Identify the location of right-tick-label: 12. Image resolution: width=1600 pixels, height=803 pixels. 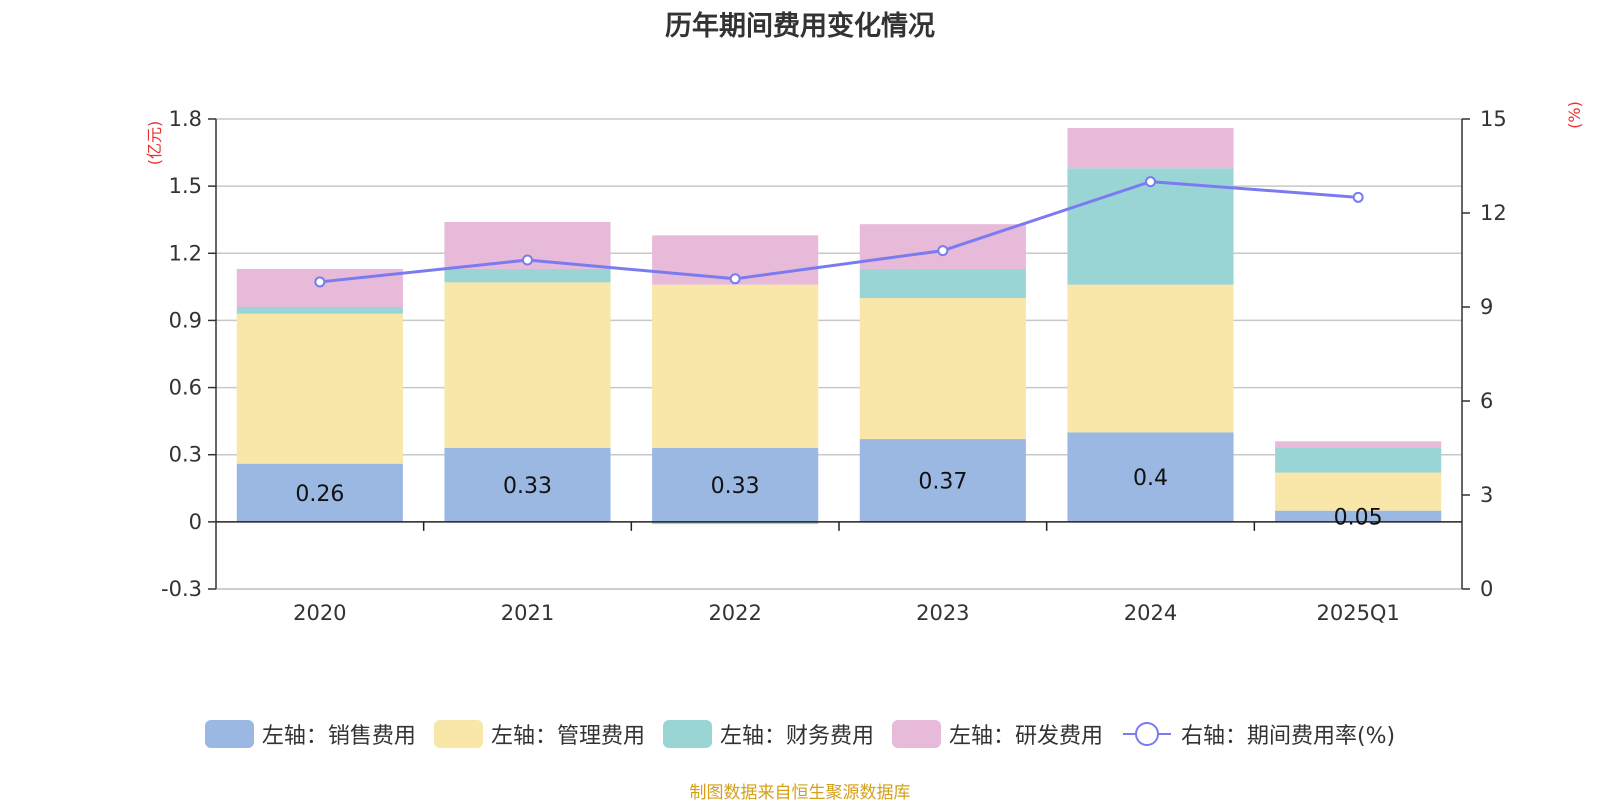
(1493, 213).